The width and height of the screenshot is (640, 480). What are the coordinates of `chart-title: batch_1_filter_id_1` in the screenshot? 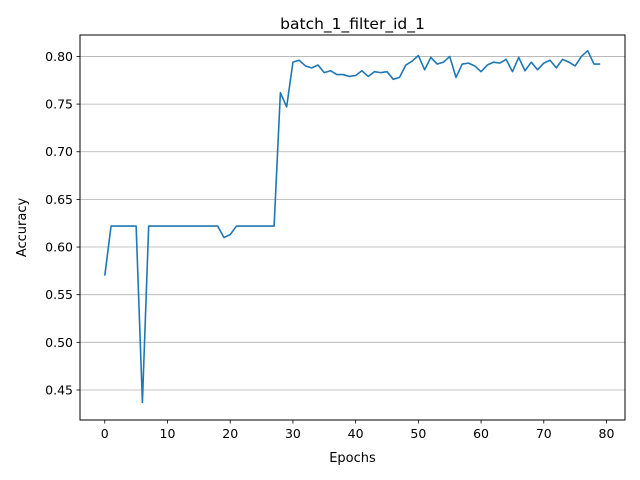 It's located at (352, 24).